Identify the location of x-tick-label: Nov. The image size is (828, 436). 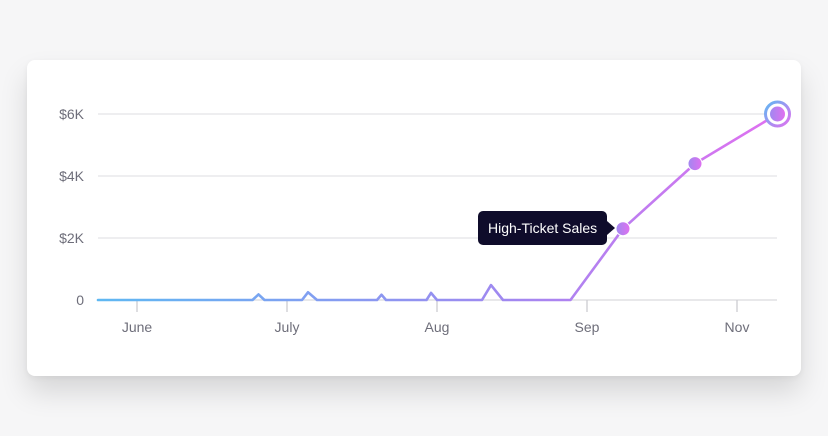
(737, 327).